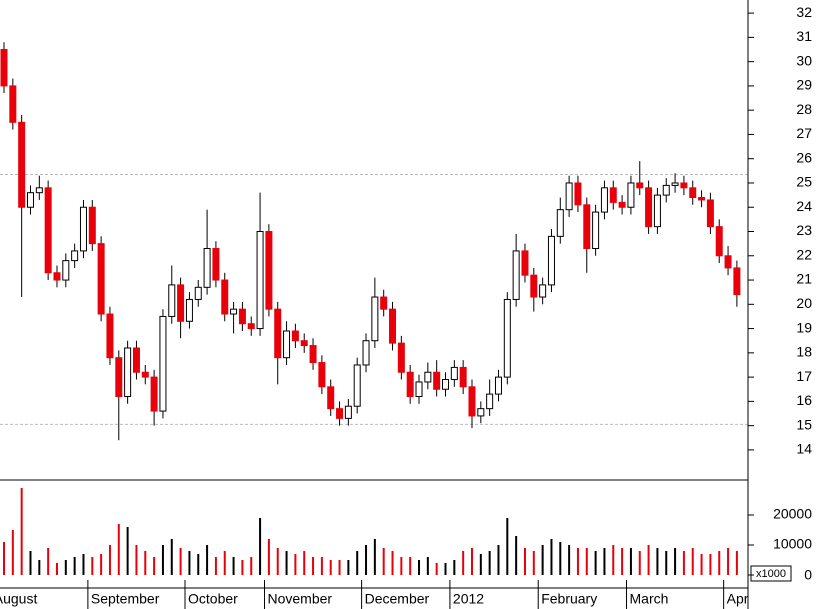 This screenshot has width=817, height=609. Describe the element at coordinates (804, 157) in the screenshot. I see `y-tick-label: 26` at that location.